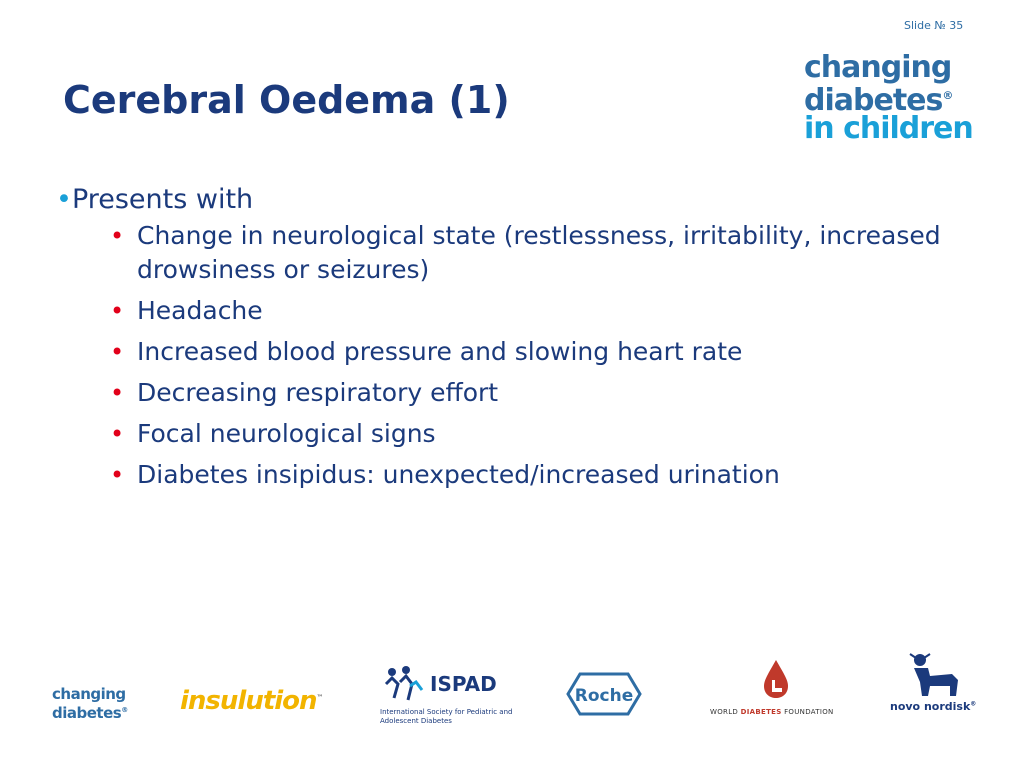  I want to click on ispad-figures-icon, so click(404, 683).